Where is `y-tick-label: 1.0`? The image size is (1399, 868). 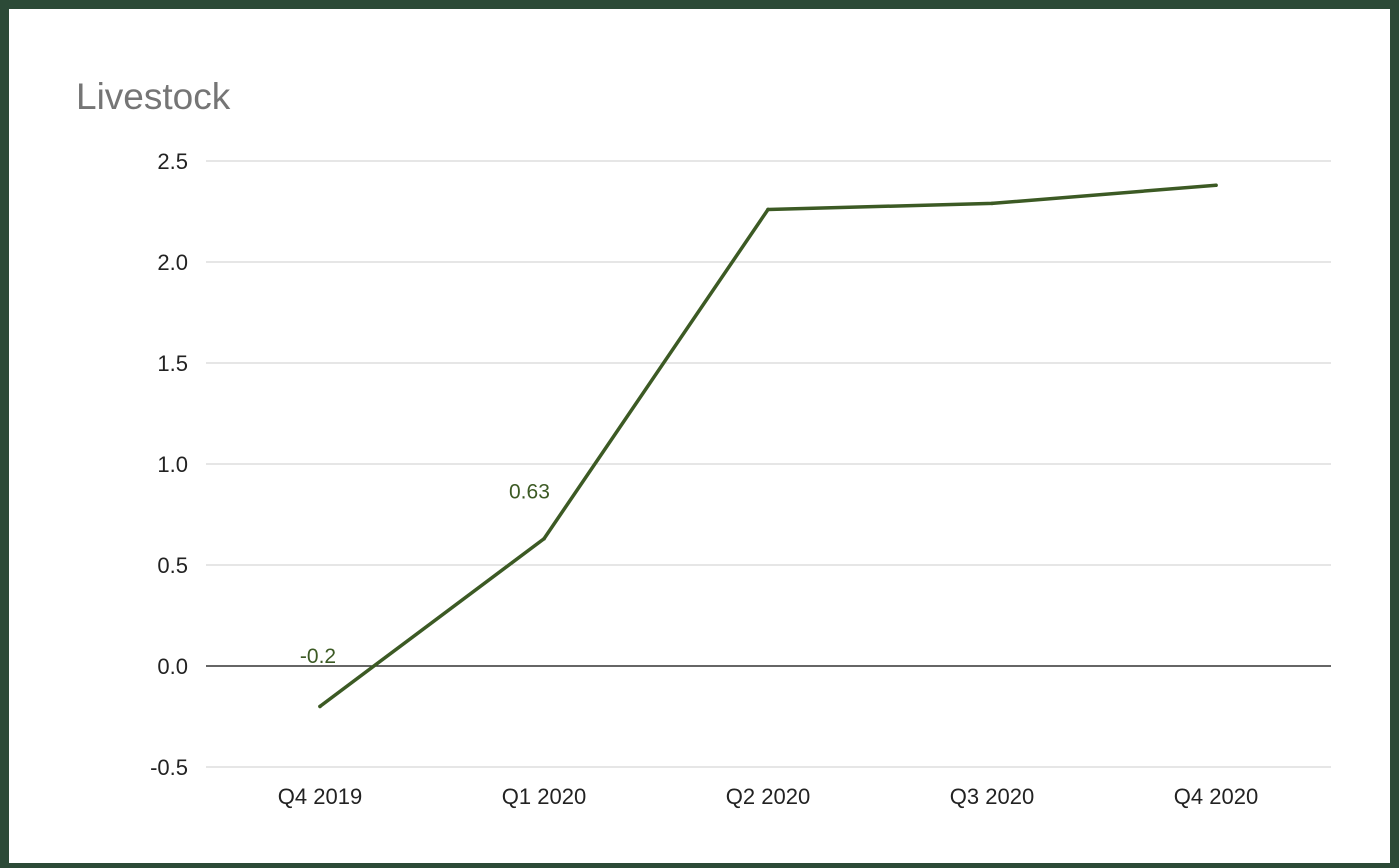 y-tick-label: 1.0 is located at coordinates (172, 464).